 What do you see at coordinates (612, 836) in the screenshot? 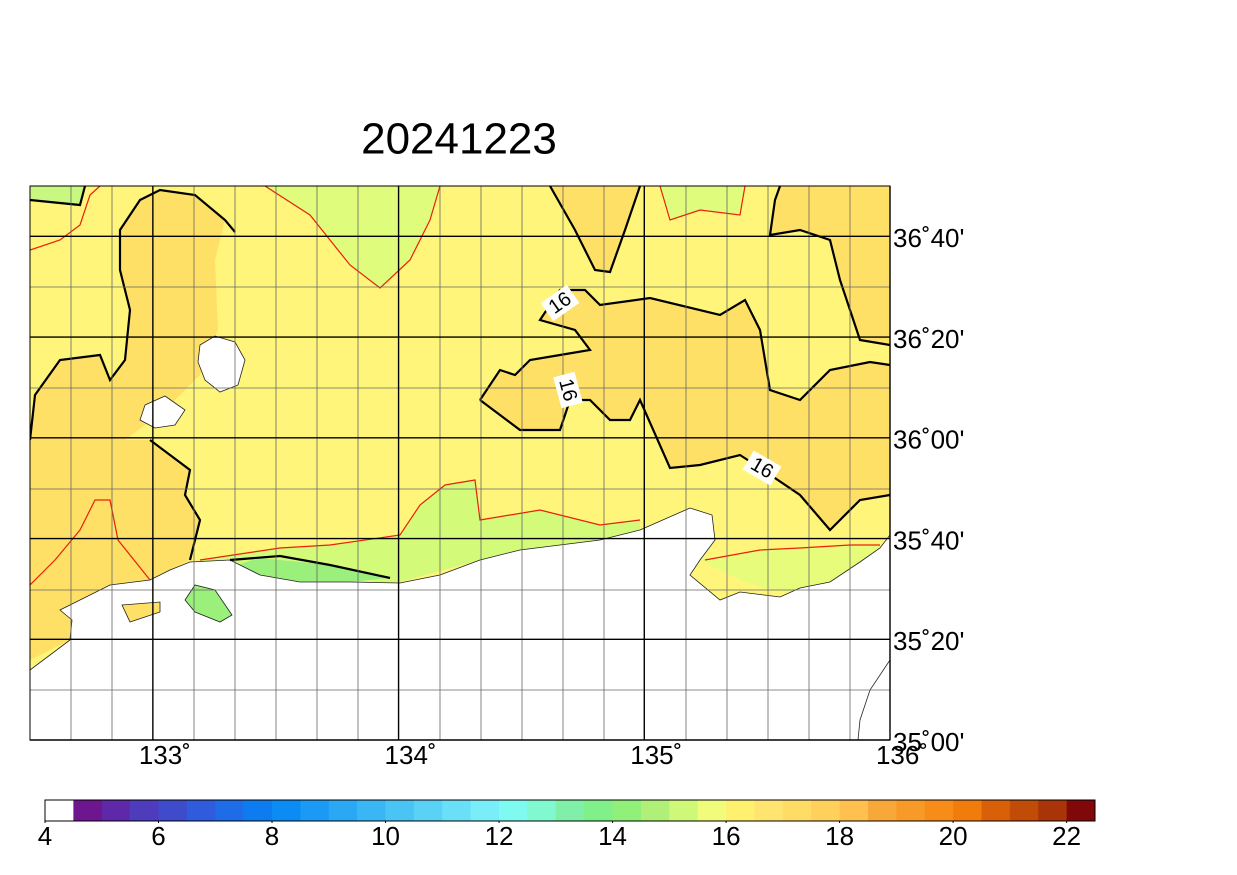
I see `colorbar-label: 14` at bounding box center [612, 836].